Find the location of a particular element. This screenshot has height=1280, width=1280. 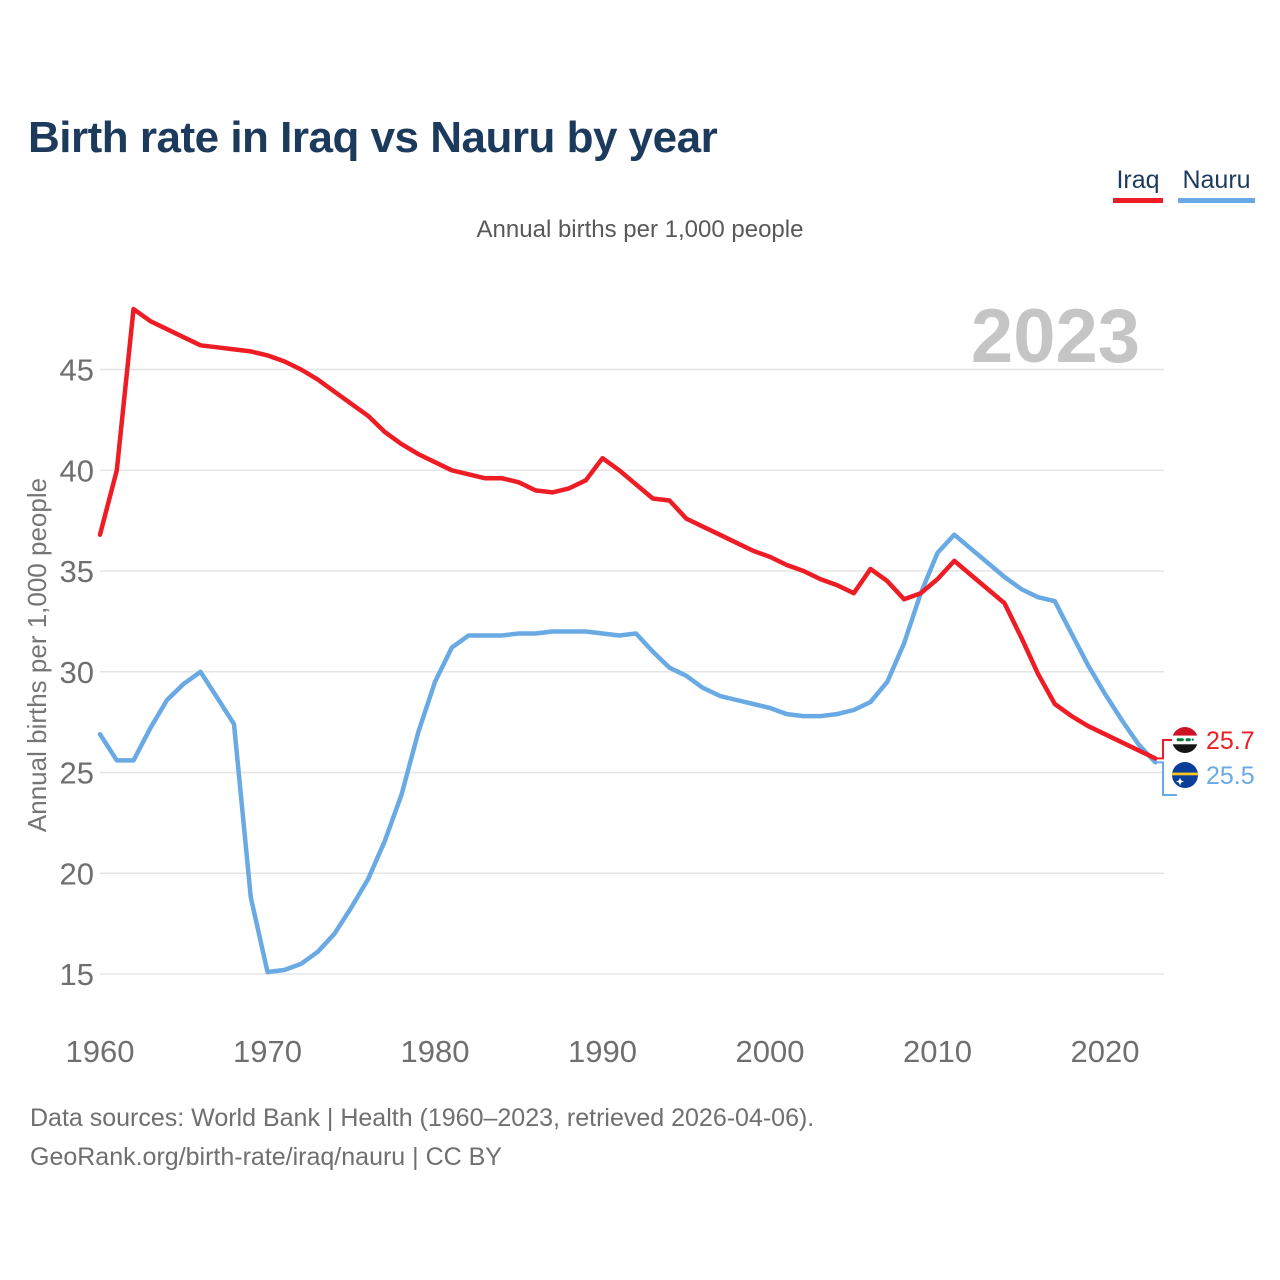

y-axis-tick-labels: 15 20 25 30 35 40 45 is located at coordinates (77, 673).